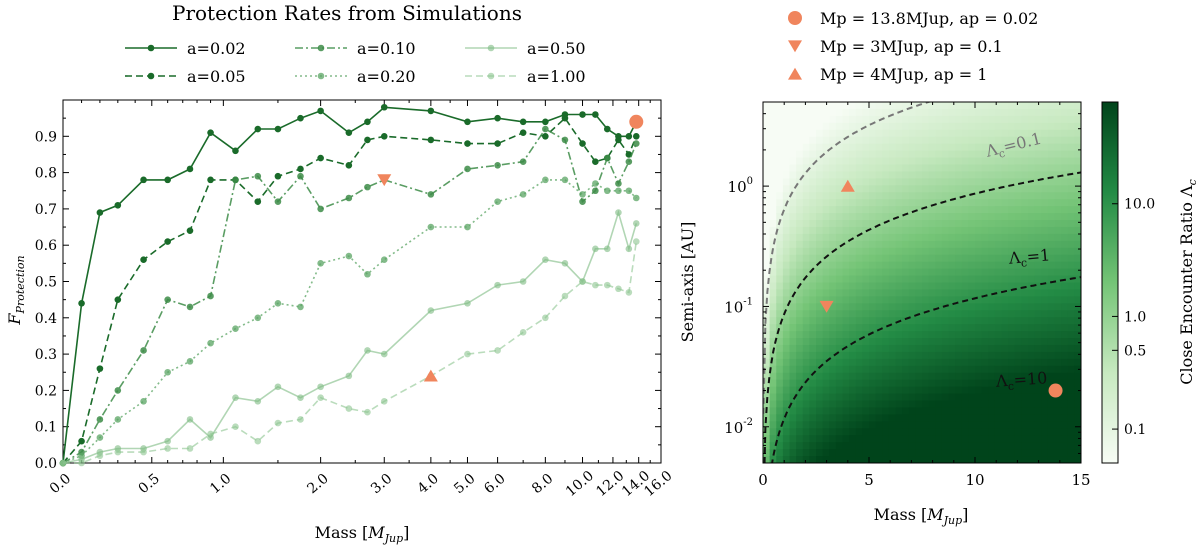 This screenshot has height=547, width=1200. I want to click on series-point-a=0.05, so click(320, 158).